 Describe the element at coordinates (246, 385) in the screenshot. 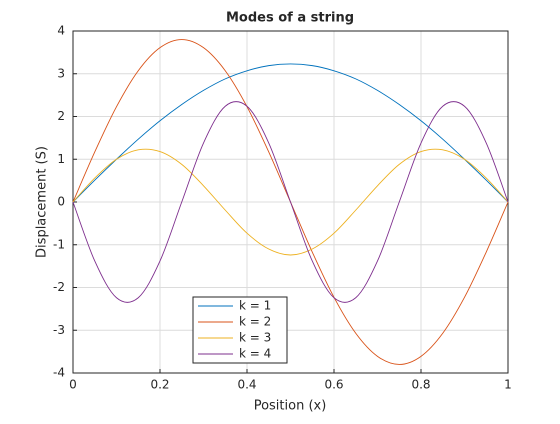

I see `x-tick-label: 0.4` at that location.